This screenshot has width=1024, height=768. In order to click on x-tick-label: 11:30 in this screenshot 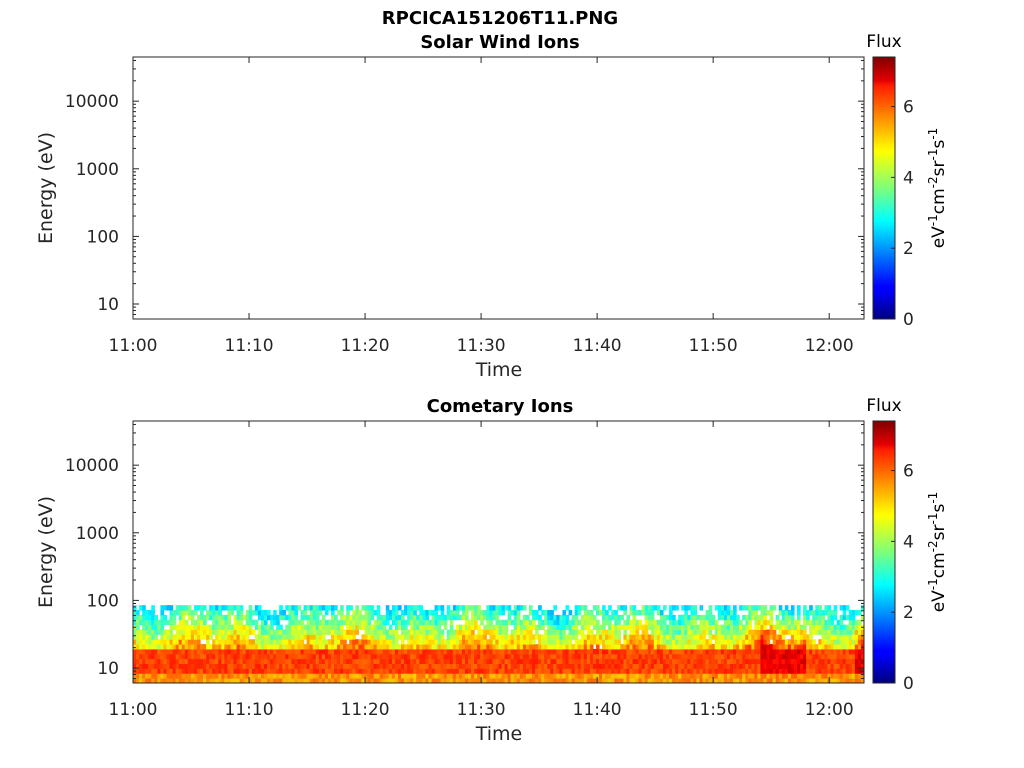, I will do `click(481, 710)`.